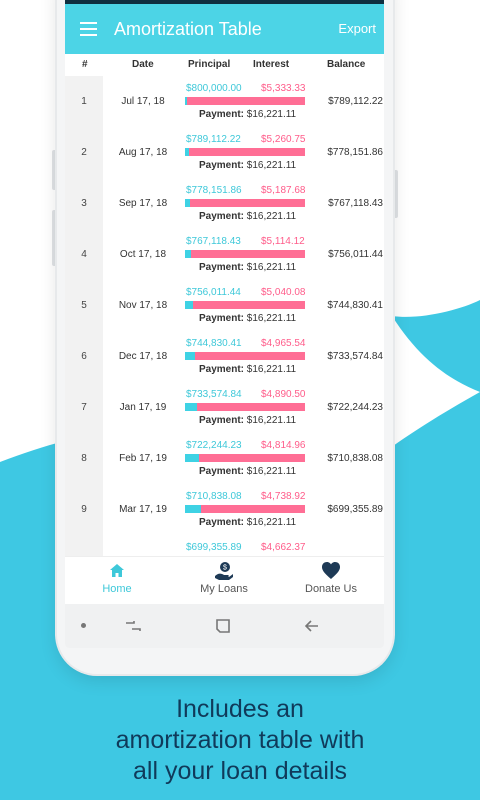  I want to click on row-number: 6, so click(84, 356).